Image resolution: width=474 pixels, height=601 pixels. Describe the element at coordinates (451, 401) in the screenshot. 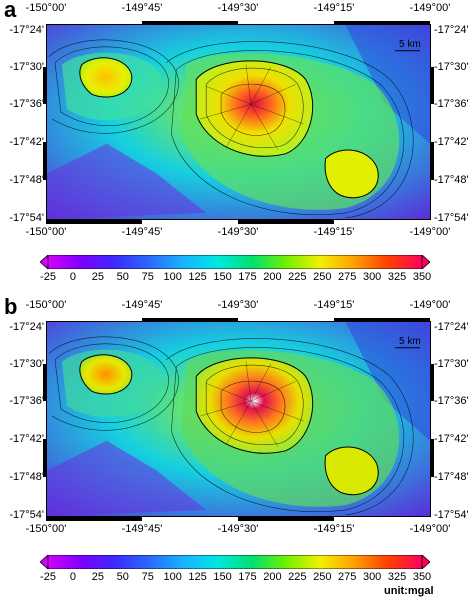

I see `lat-tick-right: -17°36'` at that location.